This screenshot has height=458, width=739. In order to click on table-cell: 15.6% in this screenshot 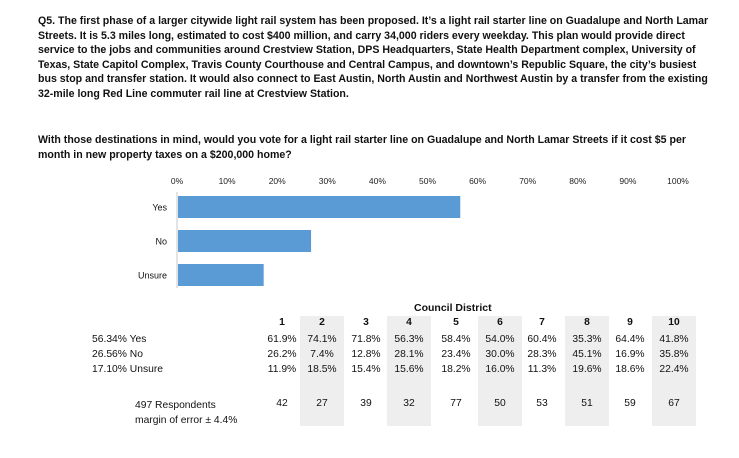, I will do `click(409, 369)`.